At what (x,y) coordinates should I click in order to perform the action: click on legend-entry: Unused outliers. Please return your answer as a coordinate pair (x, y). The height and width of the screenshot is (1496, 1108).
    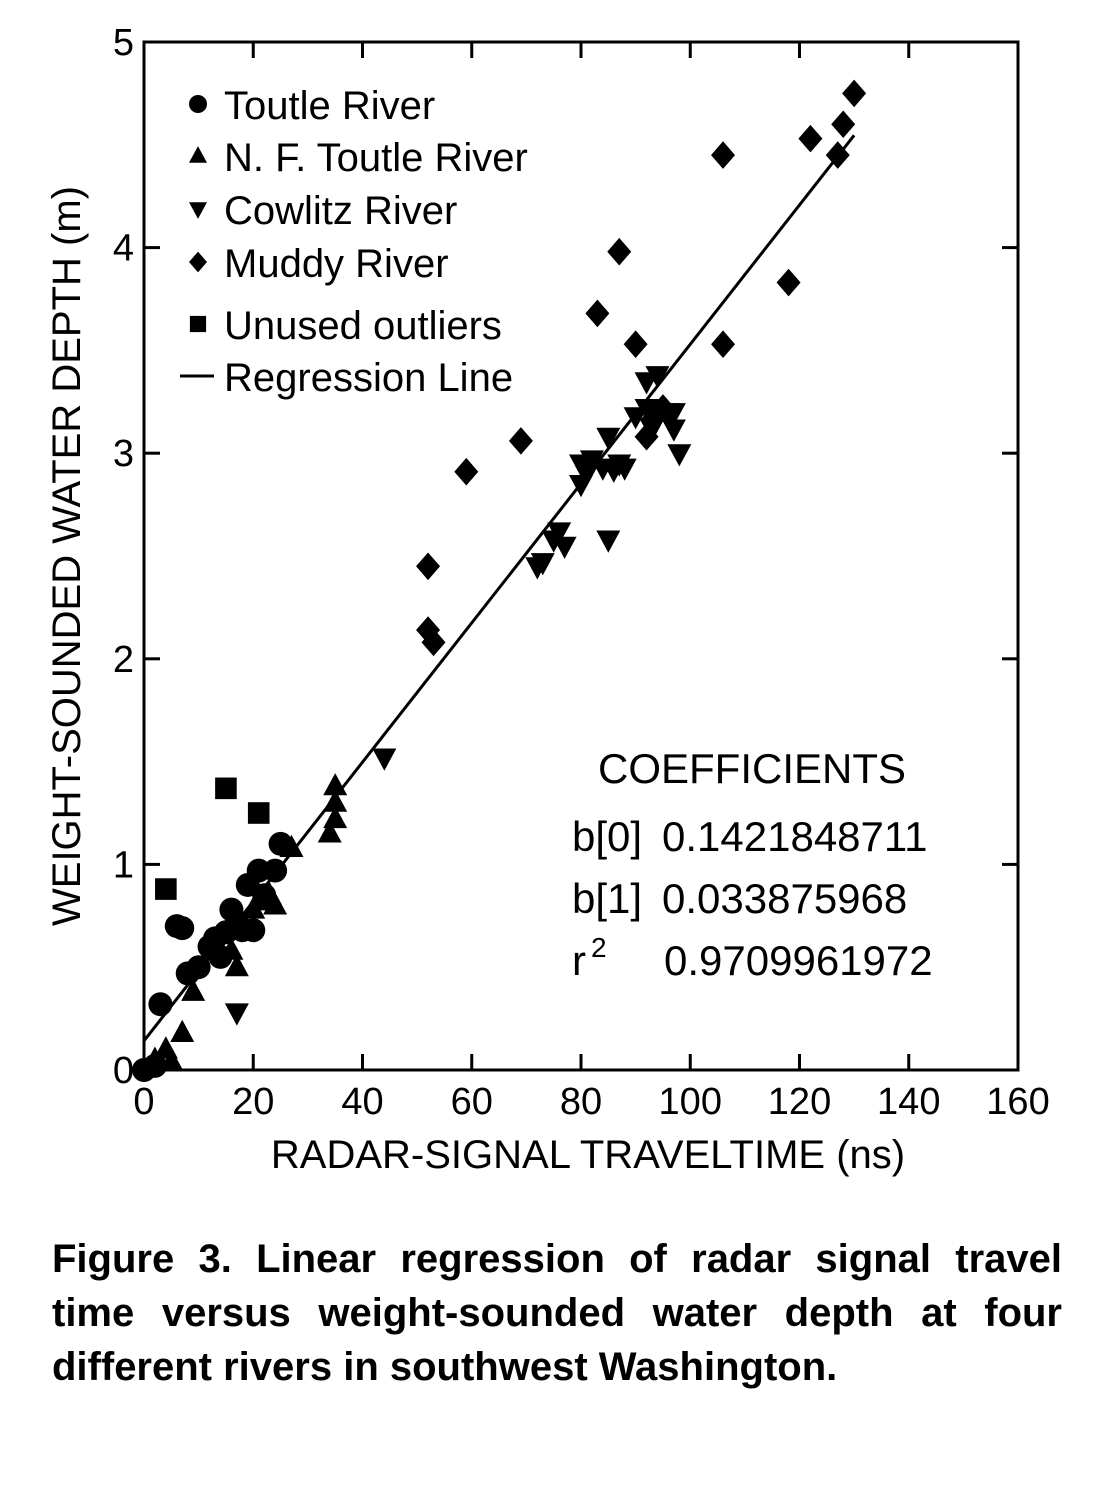
    Looking at the image, I should click on (363, 326).